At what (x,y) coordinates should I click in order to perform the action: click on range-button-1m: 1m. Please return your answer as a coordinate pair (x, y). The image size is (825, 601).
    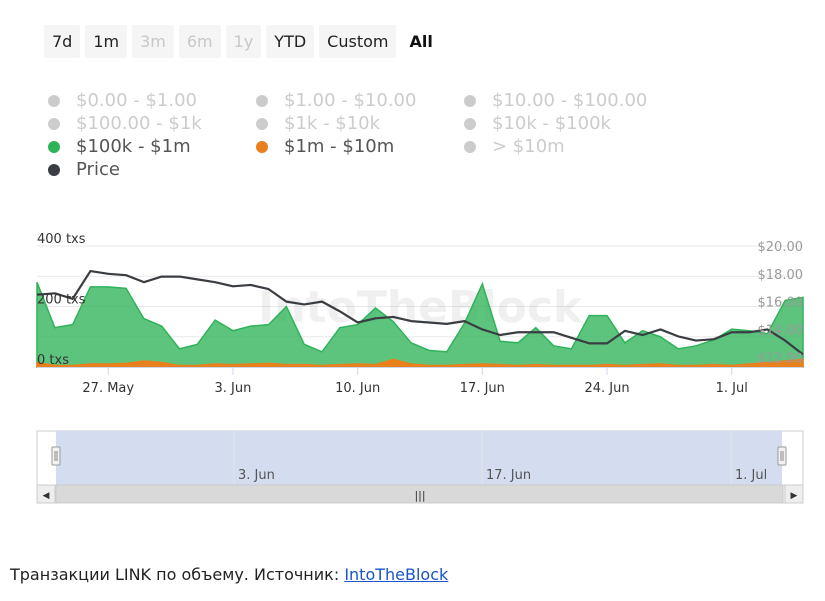
    Looking at the image, I should click on (106, 41).